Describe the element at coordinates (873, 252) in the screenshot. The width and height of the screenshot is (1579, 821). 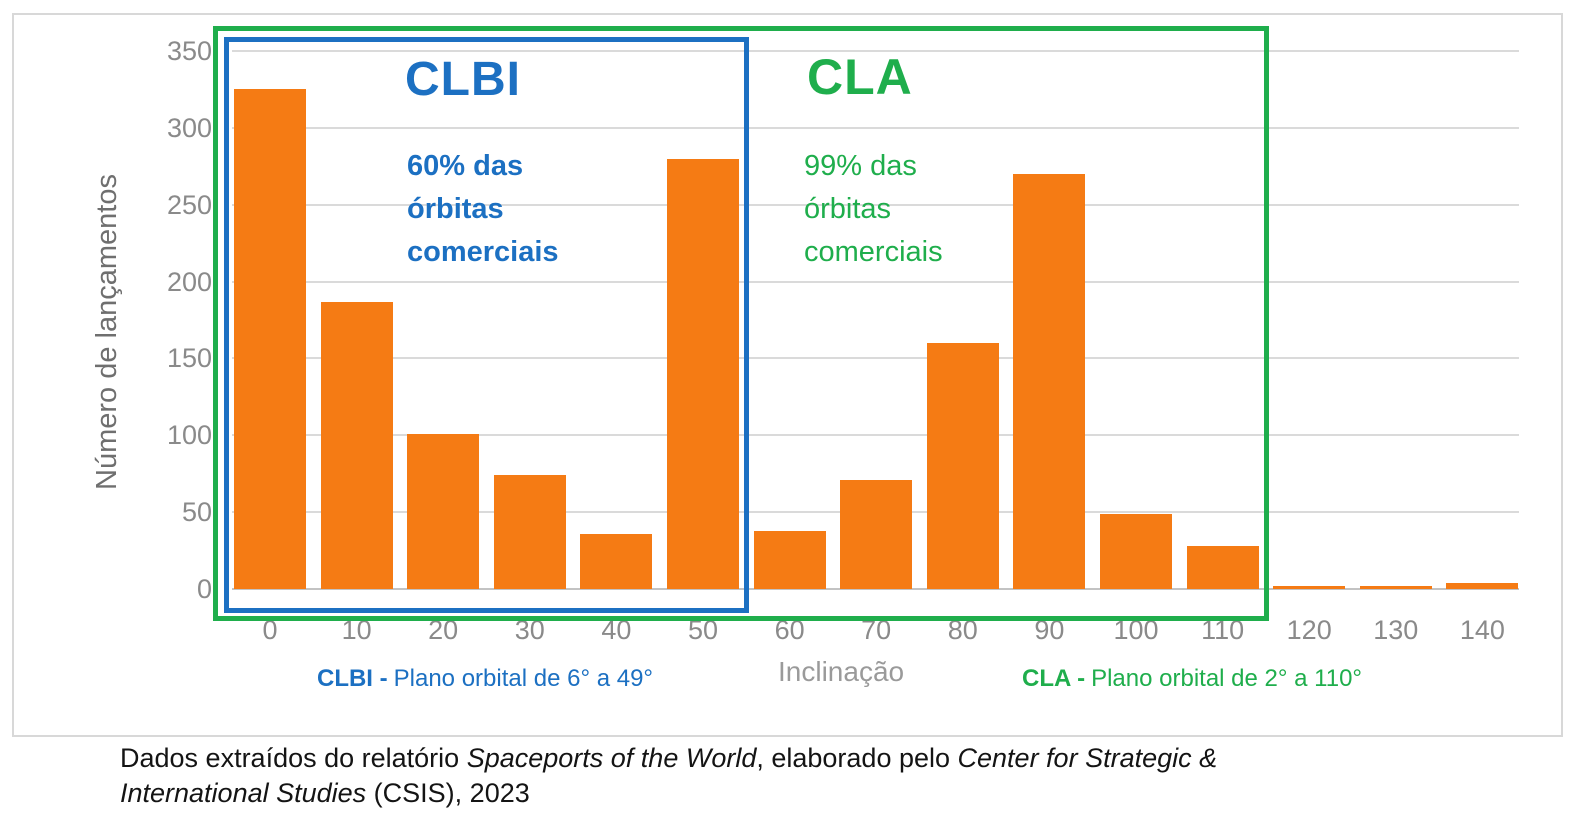
I see `cla-note-line-3: comerciais` at that location.